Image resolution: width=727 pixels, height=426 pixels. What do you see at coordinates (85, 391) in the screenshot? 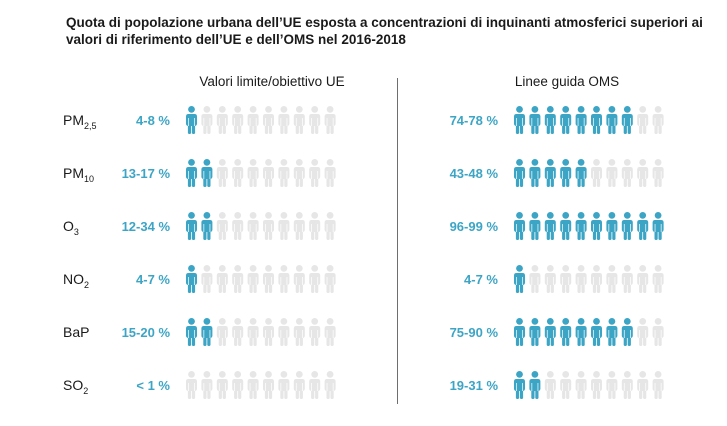
I see `pollutant-subscript: 2` at bounding box center [85, 391].